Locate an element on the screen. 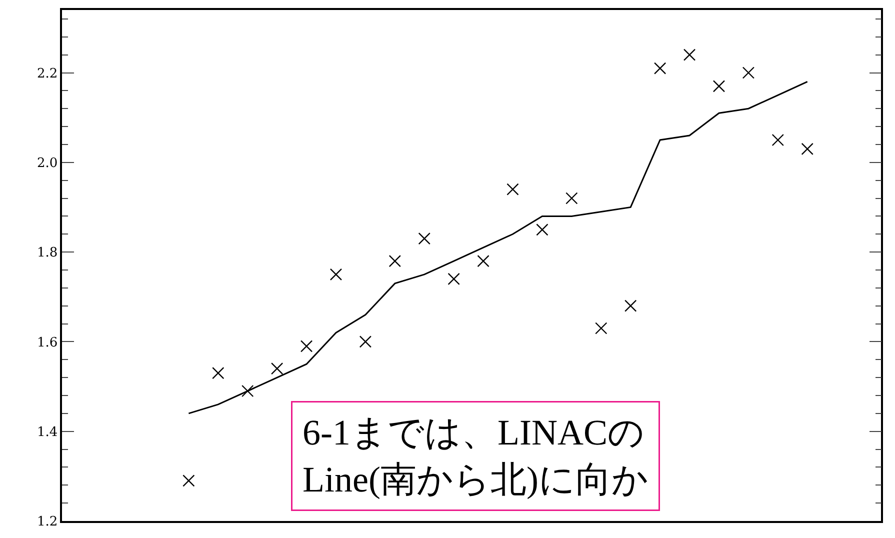  y-tick-label: 1.8 is located at coordinates (47, 253).